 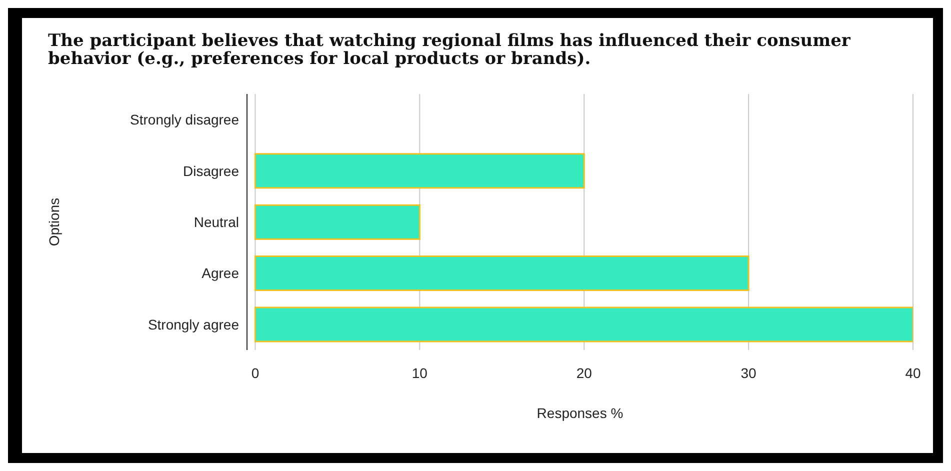 I want to click on x-axis-title: Responses %, so click(x=580, y=413).